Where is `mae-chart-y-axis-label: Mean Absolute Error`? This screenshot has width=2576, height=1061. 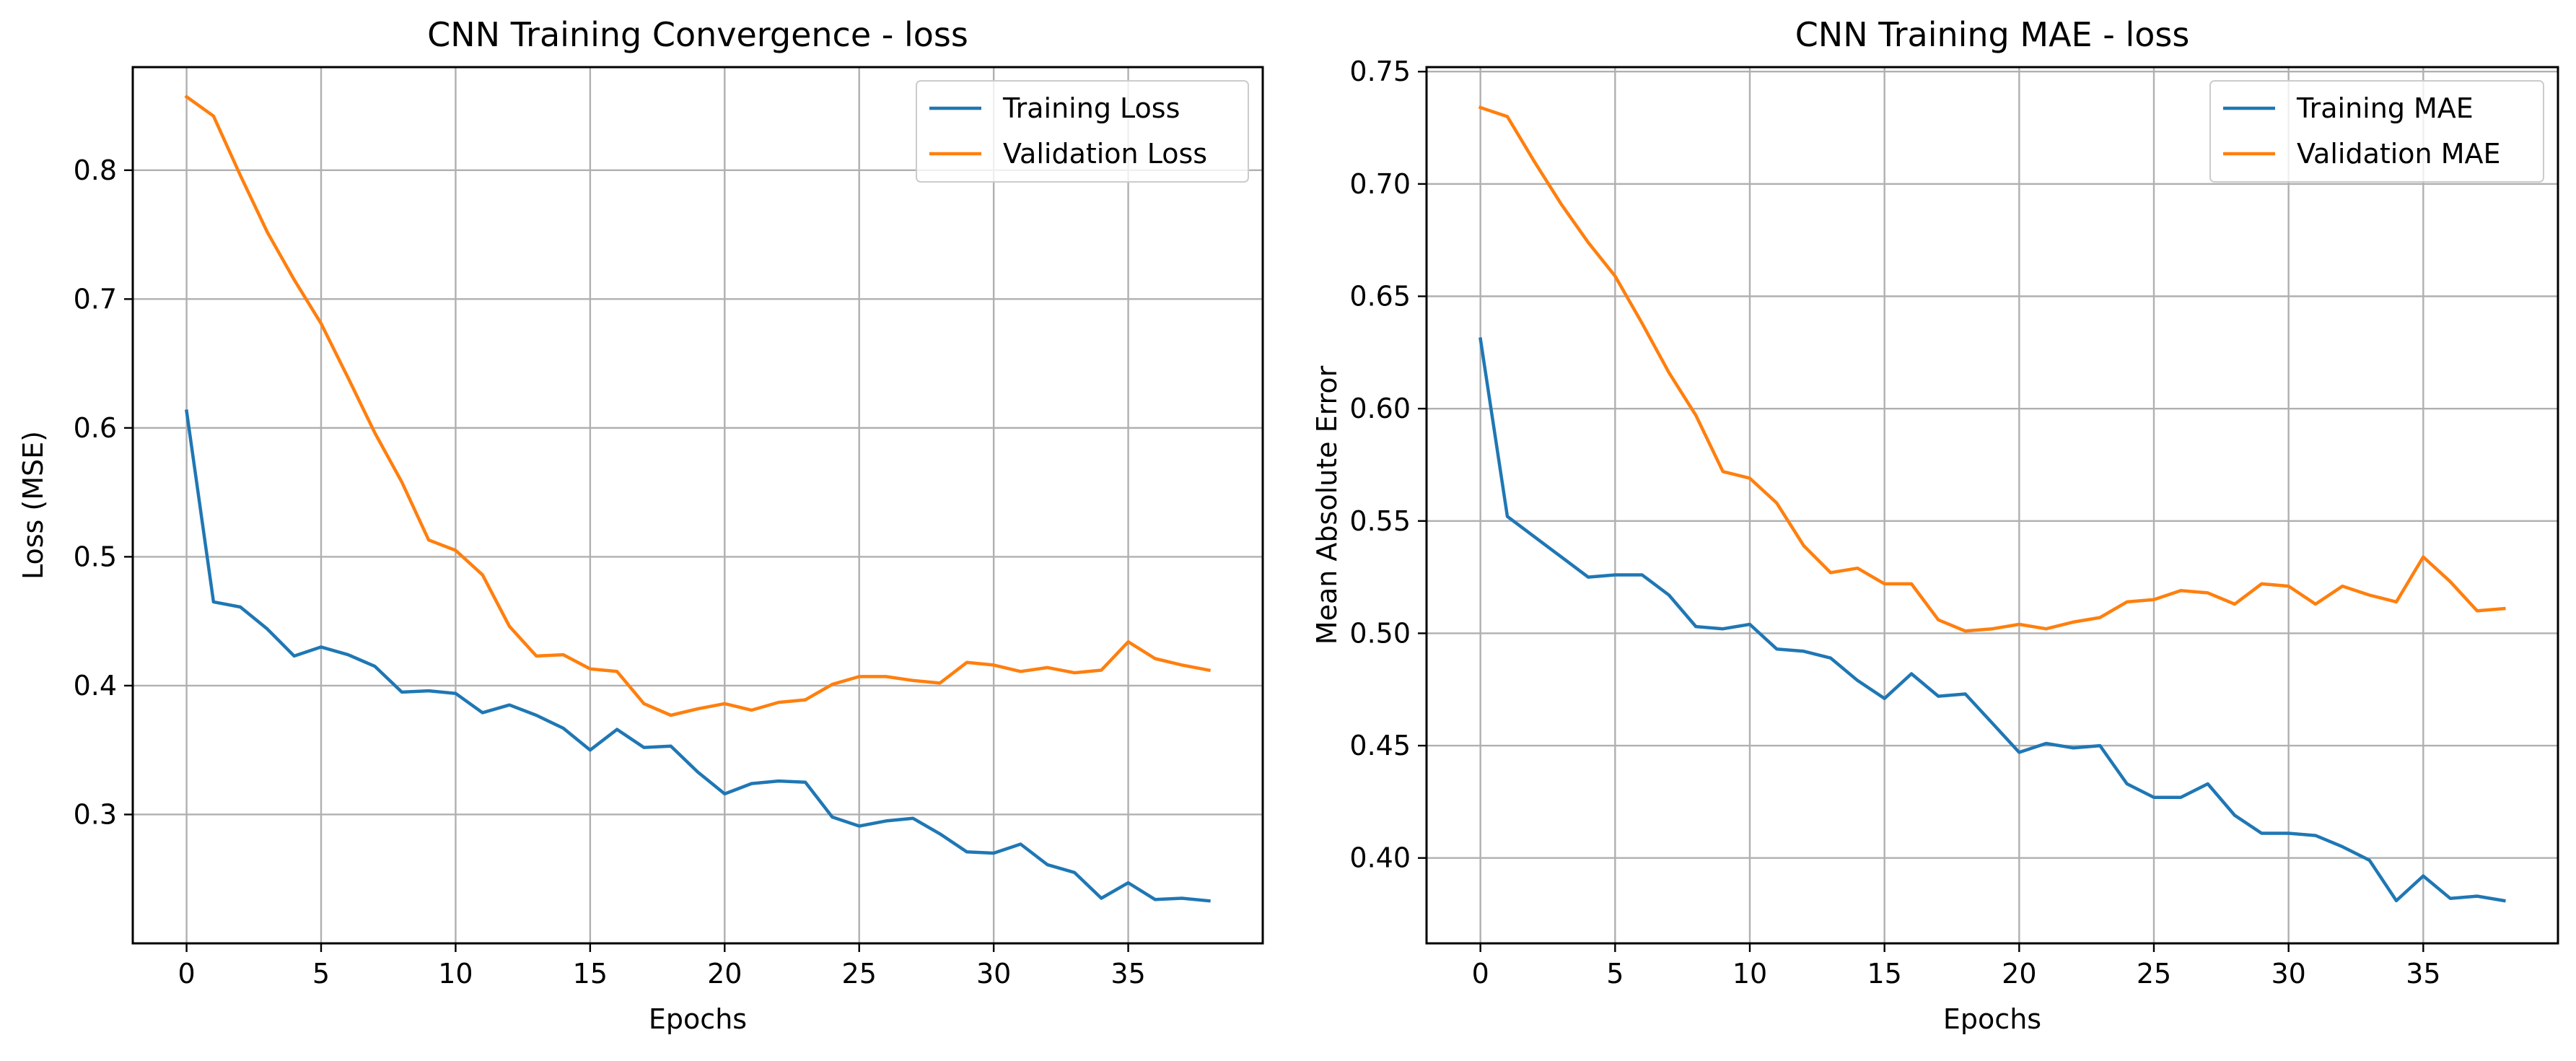 mae-chart-y-axis-label: Mean Absolute Error is located at coordinates (1327, 505).